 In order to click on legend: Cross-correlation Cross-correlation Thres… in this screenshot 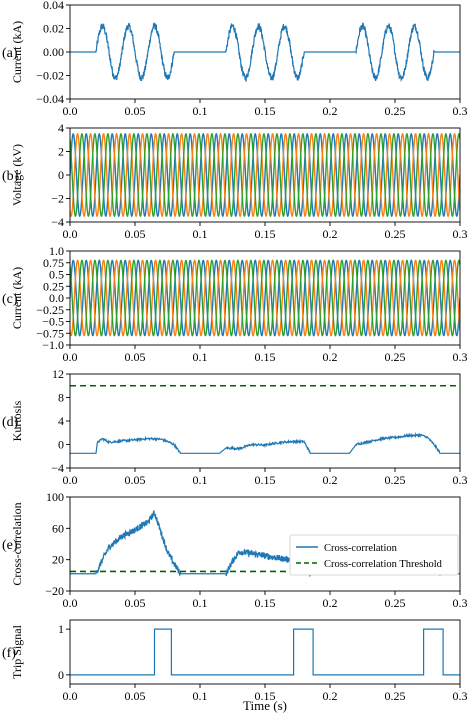, I will do `click(374, 555)`.